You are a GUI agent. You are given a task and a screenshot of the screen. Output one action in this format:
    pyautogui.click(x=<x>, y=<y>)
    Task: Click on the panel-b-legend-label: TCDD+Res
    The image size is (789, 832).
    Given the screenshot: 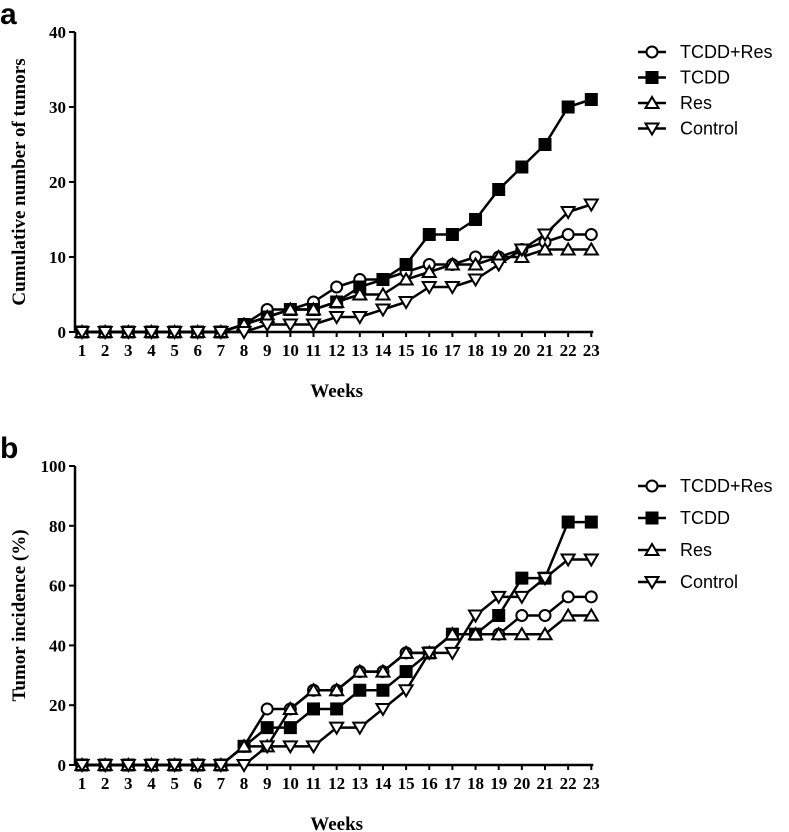 What is the action you would take?
    pyautogui.click(x=726, y=486)
    